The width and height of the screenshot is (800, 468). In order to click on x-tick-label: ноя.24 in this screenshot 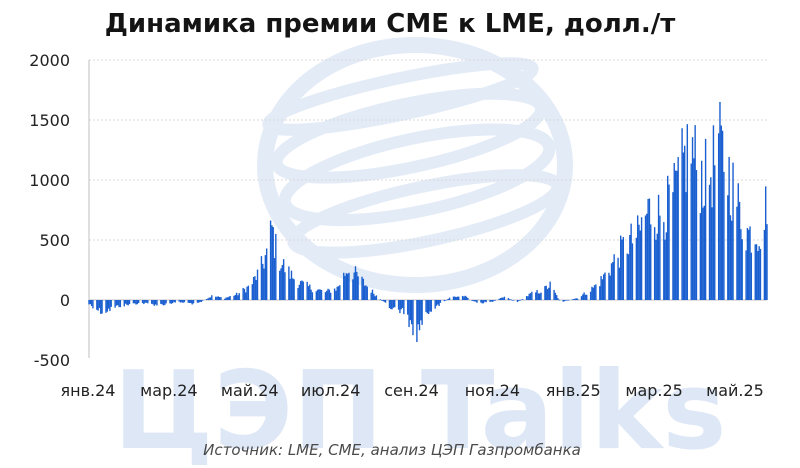, I will do `click(492, 390)`.